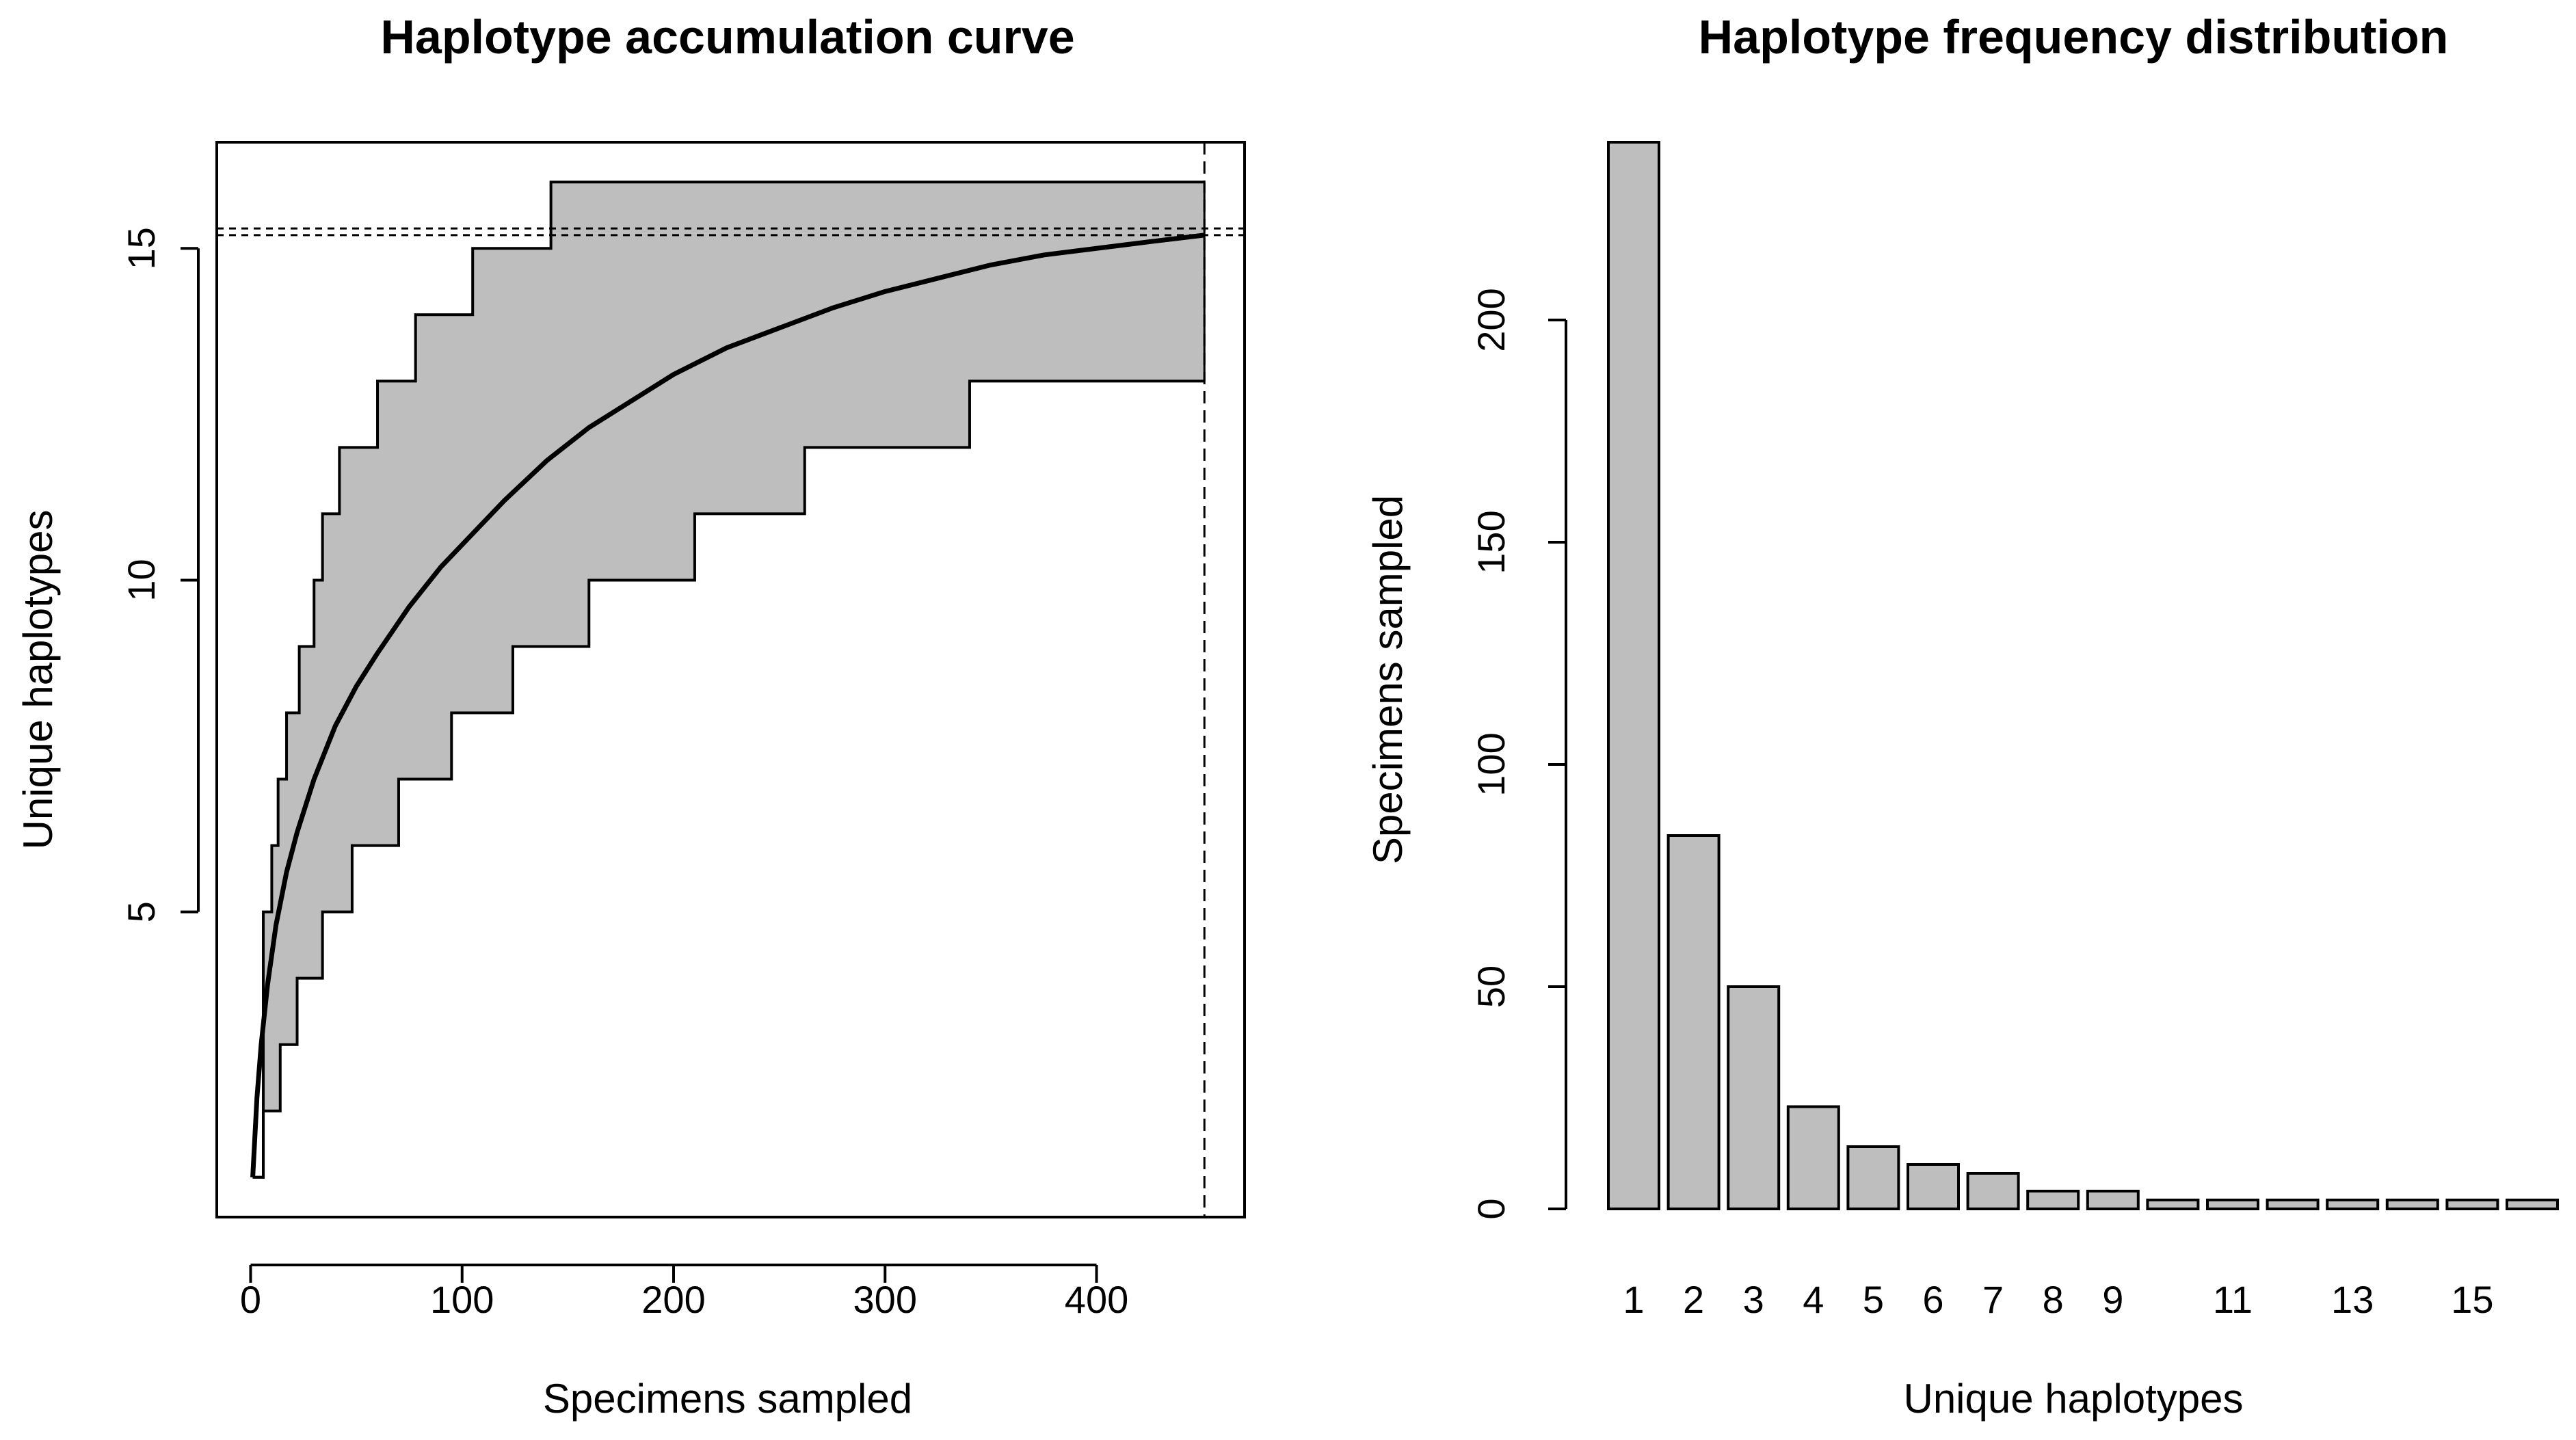 This screenshot has height=1440, width=2576. What do you see at coordinates (1491, 764) in the screenshot?
I see `y-tick-label: 100` at bounding box center [1491, 764].